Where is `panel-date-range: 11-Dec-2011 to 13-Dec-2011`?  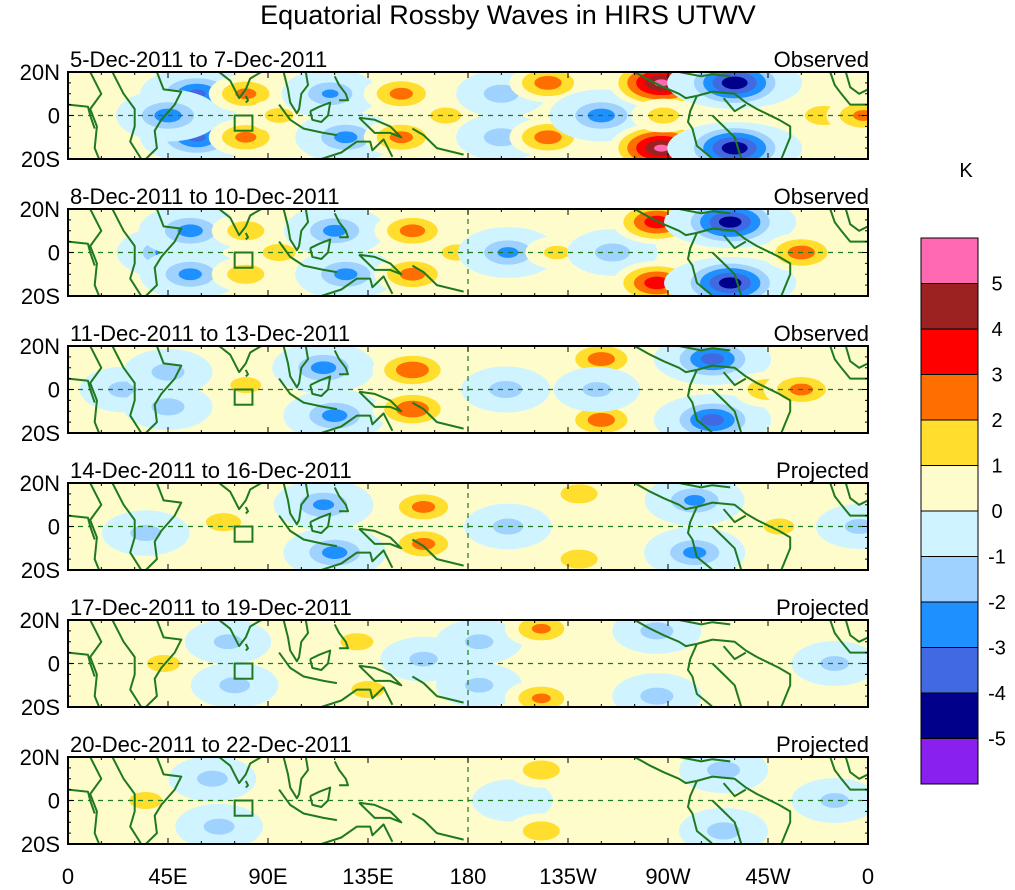 panel-date-range: 11-Dec-2011 to 13-Dec-2011 is located at coordinates (210, 333).